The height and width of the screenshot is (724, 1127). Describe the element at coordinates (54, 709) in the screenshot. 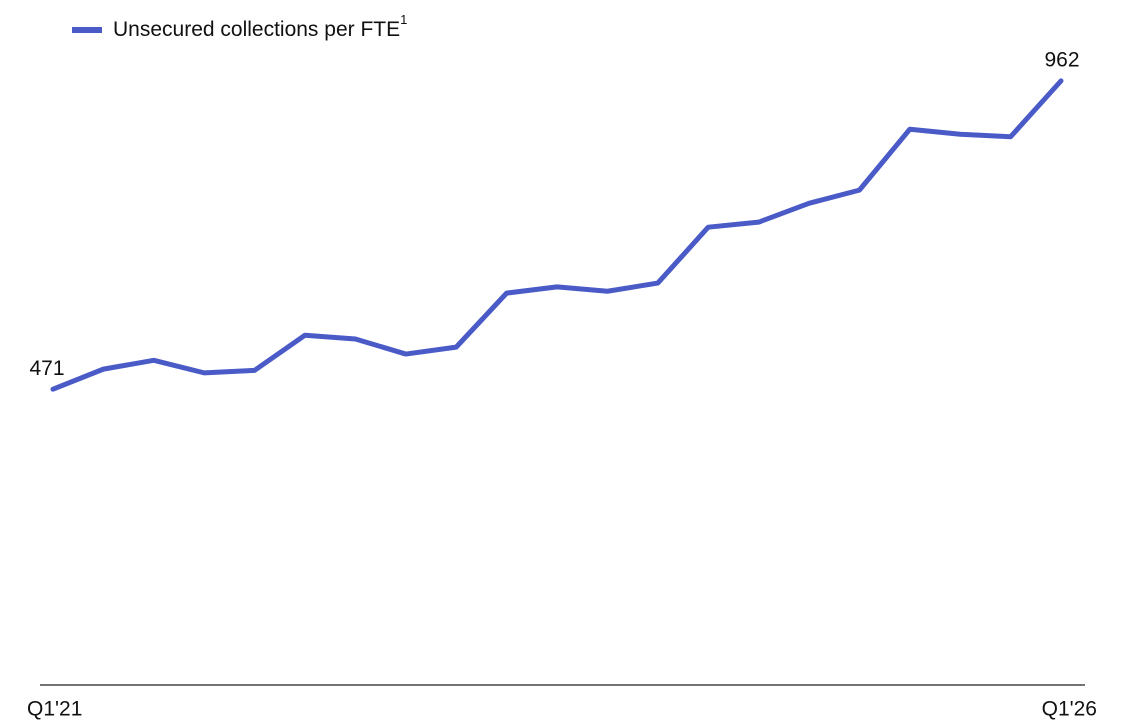

I see `x-tick-label: Q1'21` at that location.